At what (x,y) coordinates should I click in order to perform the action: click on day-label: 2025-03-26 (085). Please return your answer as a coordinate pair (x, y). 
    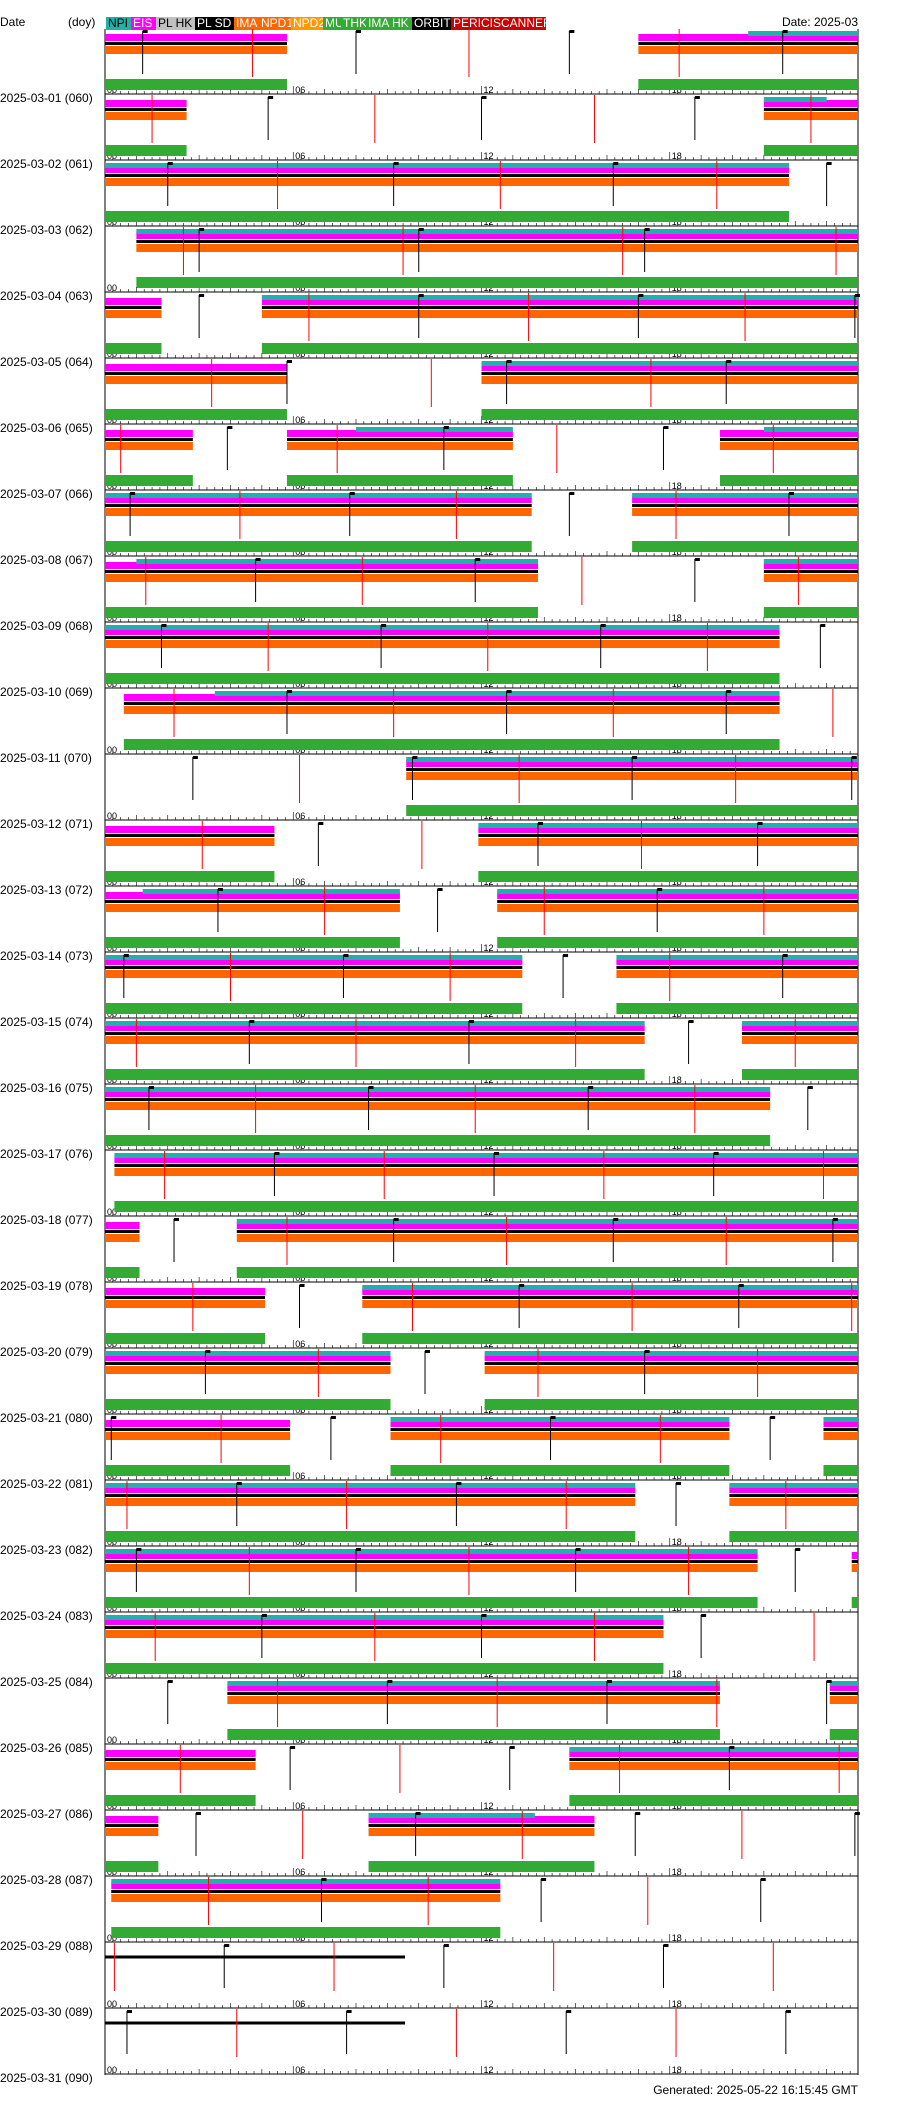
    Looking at the image, I should click on (46, 1748).